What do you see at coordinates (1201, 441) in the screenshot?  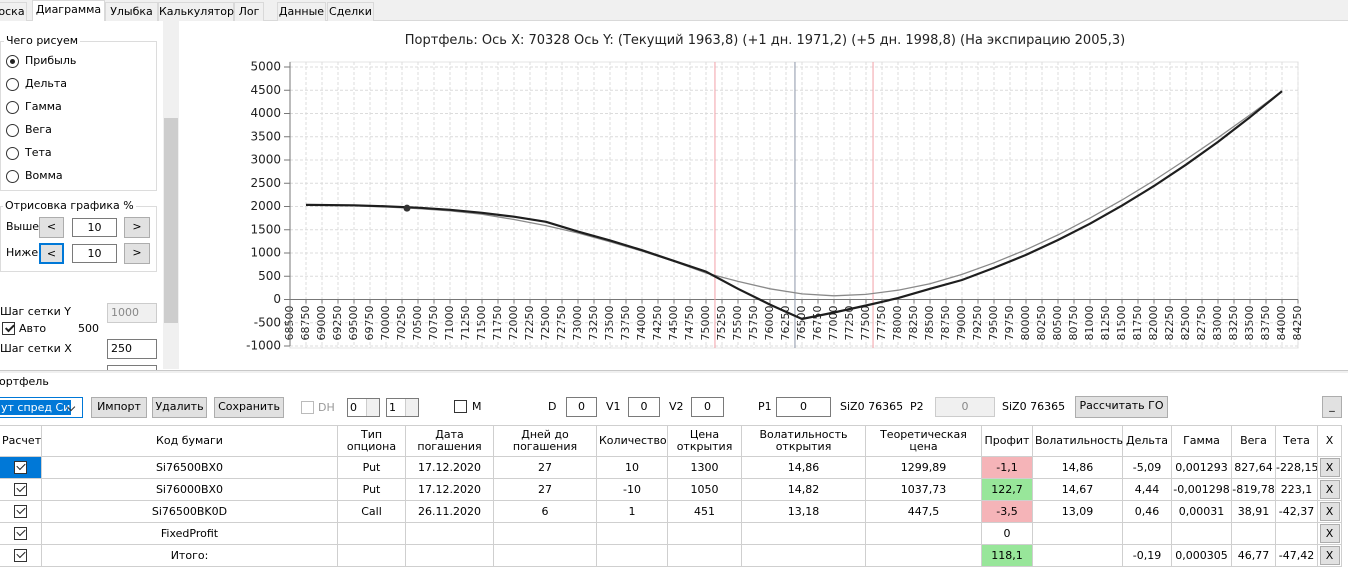 I see `column-header: Гамма` at bounding box center [1201, 441].